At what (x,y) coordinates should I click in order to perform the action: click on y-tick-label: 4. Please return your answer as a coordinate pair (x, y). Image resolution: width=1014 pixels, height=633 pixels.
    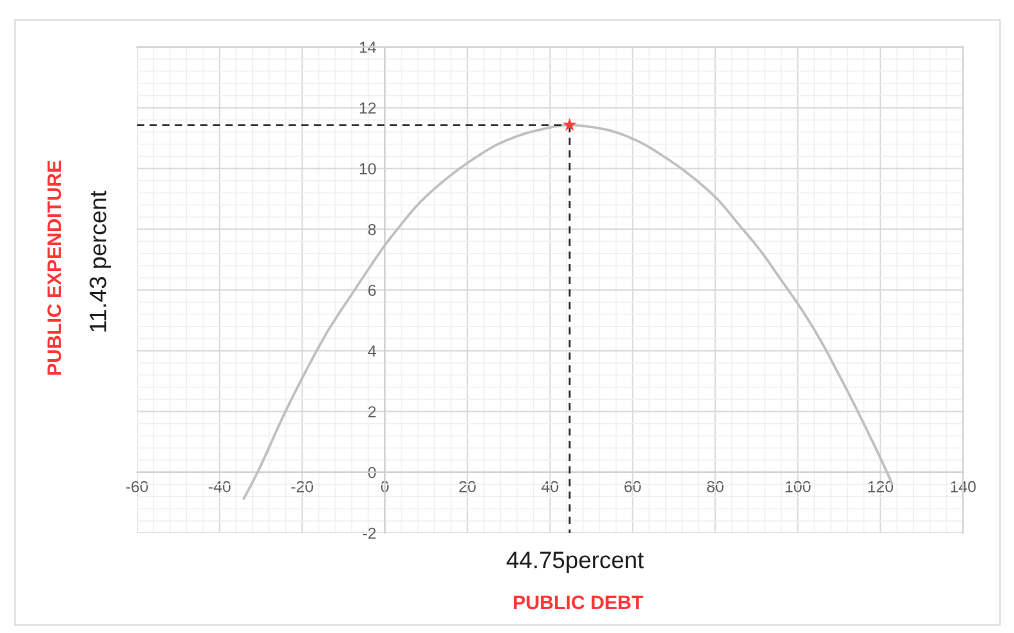
    Looking at the image, I should click on (371, 351).